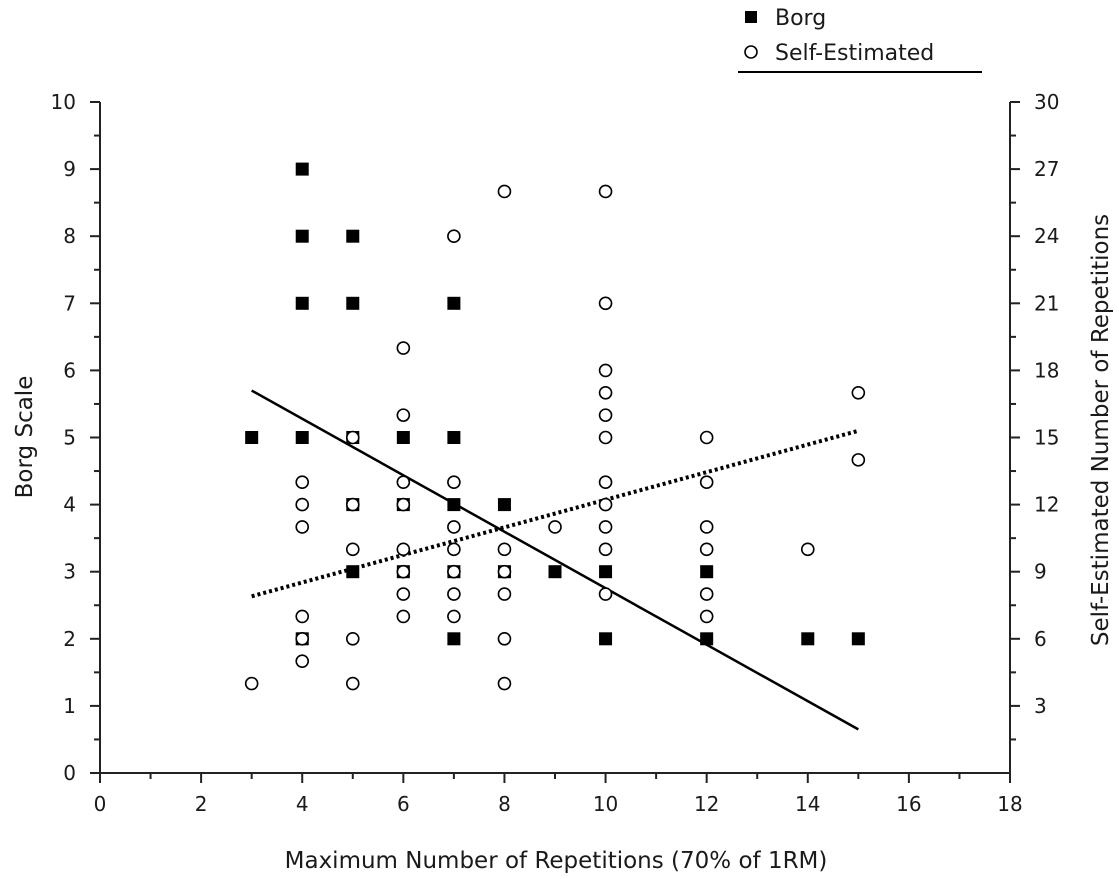  I want to click on y-axis-left: 0 1 2 3 4 5 6 7 8 9 10, so click(75, 437).